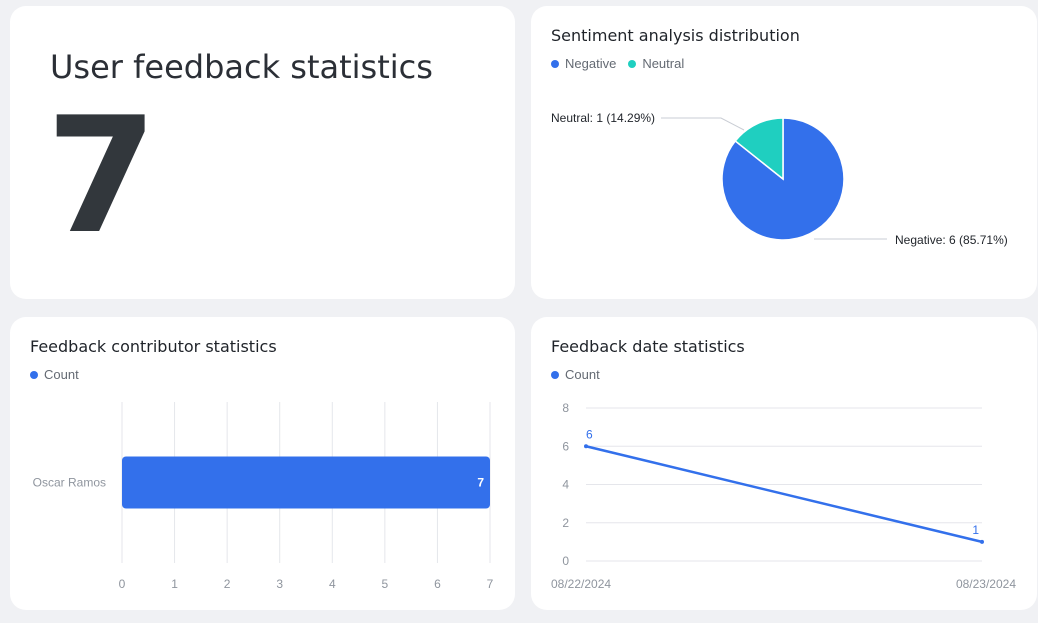 Image resolution: width=1038 pixels, height=623 pixels. I want to click on bar-x-tick-label: 1, so click(174, 584).